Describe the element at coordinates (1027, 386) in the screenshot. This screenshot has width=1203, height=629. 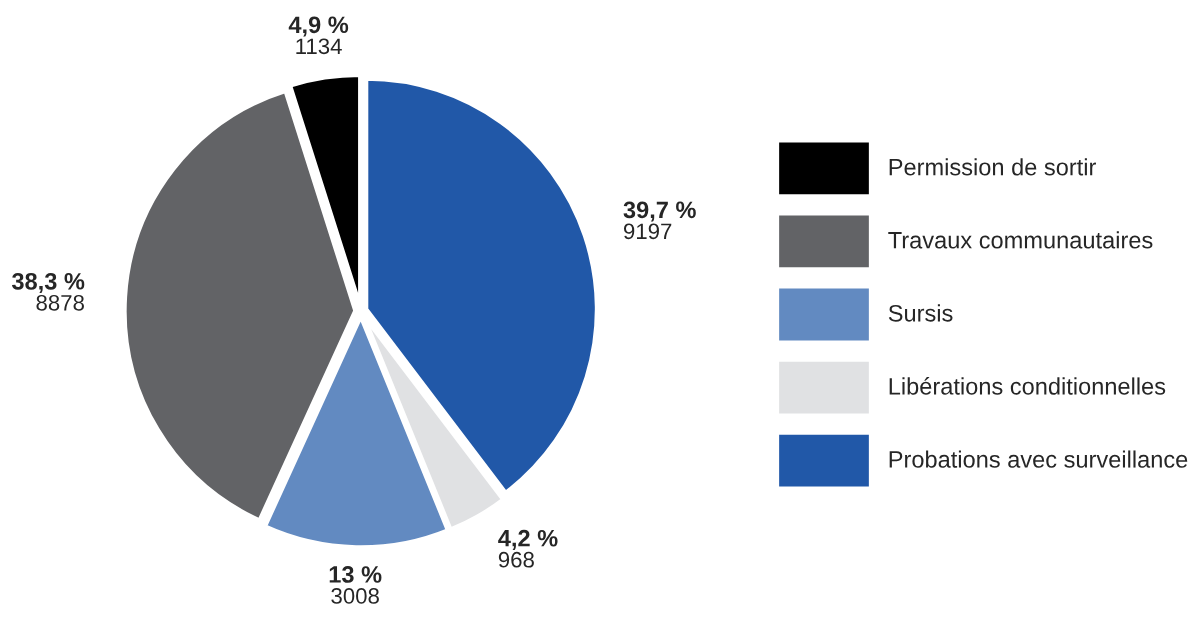
I see `legend-label: Libérations conditionnelles` at that location.